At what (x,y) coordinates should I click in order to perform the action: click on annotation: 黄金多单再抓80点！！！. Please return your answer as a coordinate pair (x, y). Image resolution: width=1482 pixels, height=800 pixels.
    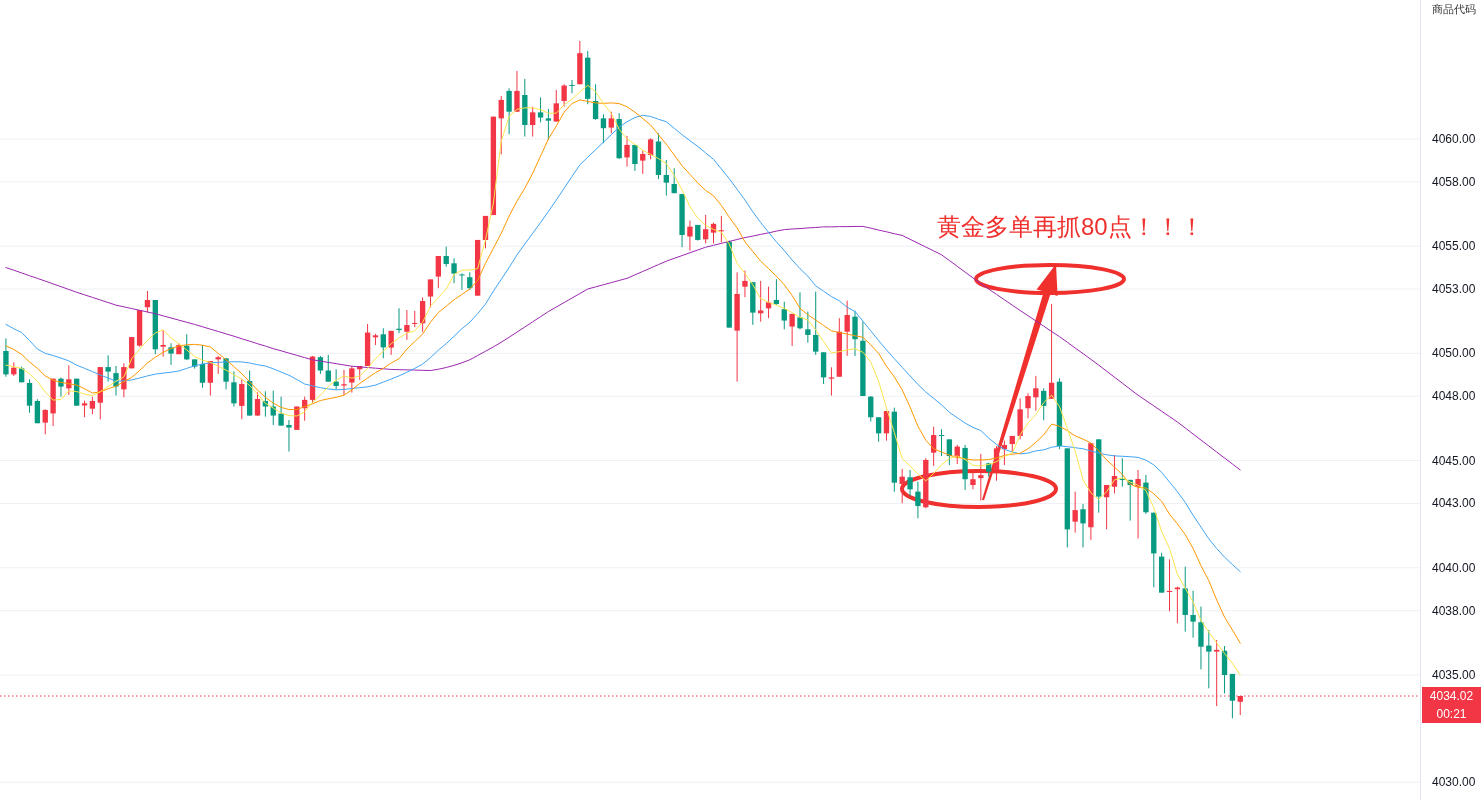
    Looking at the image, I should click on (1070, 226).